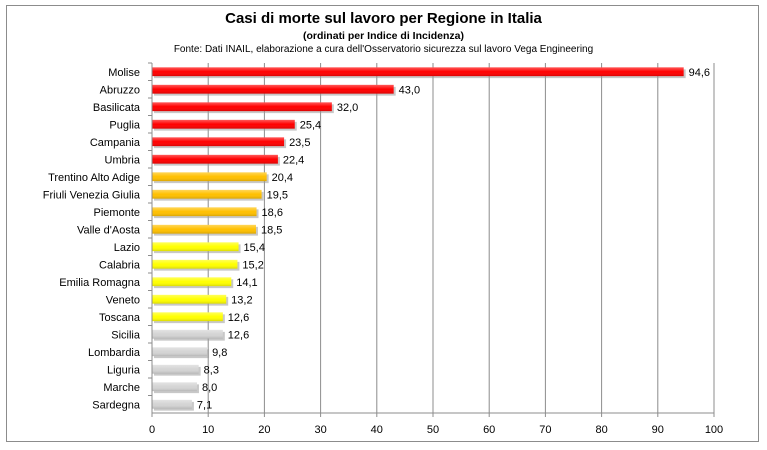  Describe the element at coordinates (219, 353) in the screenshot. I see `value-label-lombardia: 9,8` at that location.